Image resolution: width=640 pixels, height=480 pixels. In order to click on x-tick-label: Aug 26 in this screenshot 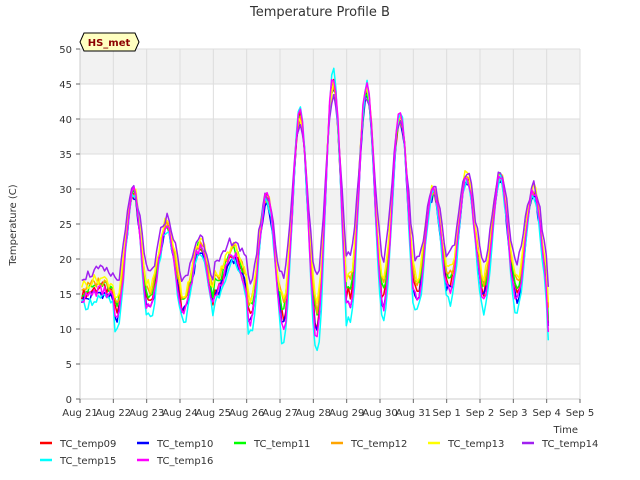, I will do `click(246, 413)`.